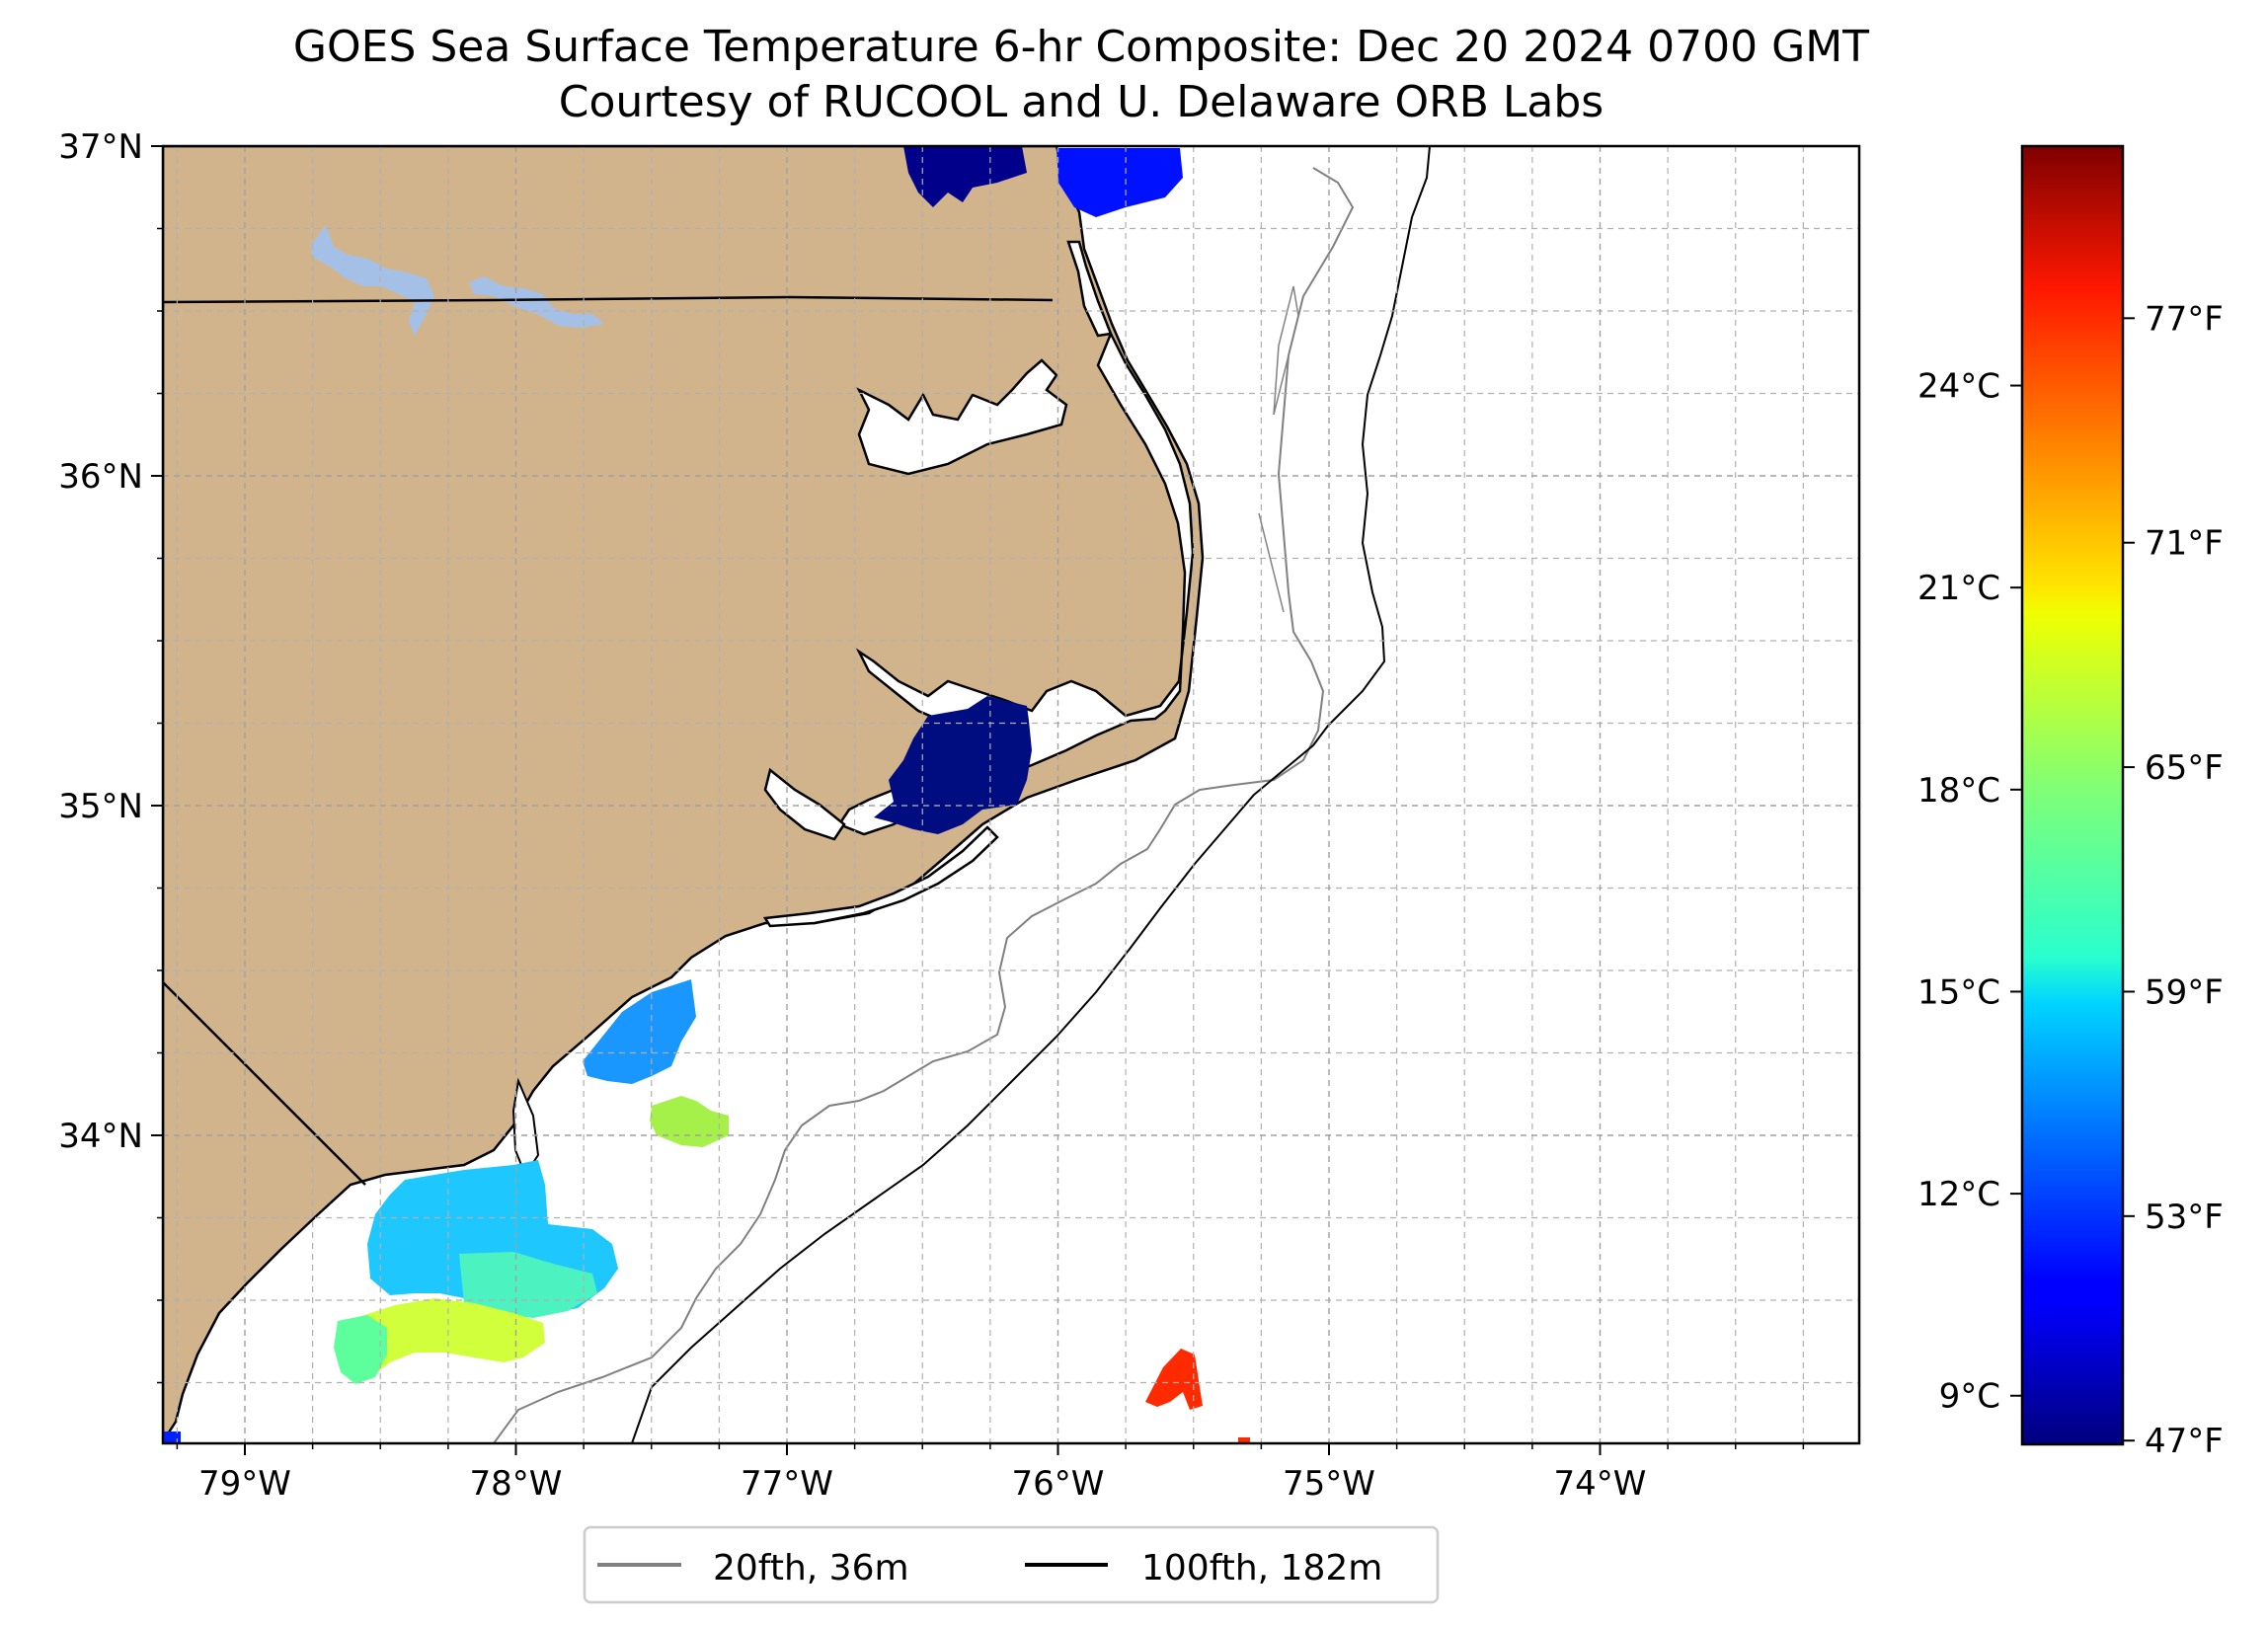  What do you see at coordinates (1119, 182) in the screenshot?
I see `sst-patch-north-offshore` at bounding box center [1119, 182].